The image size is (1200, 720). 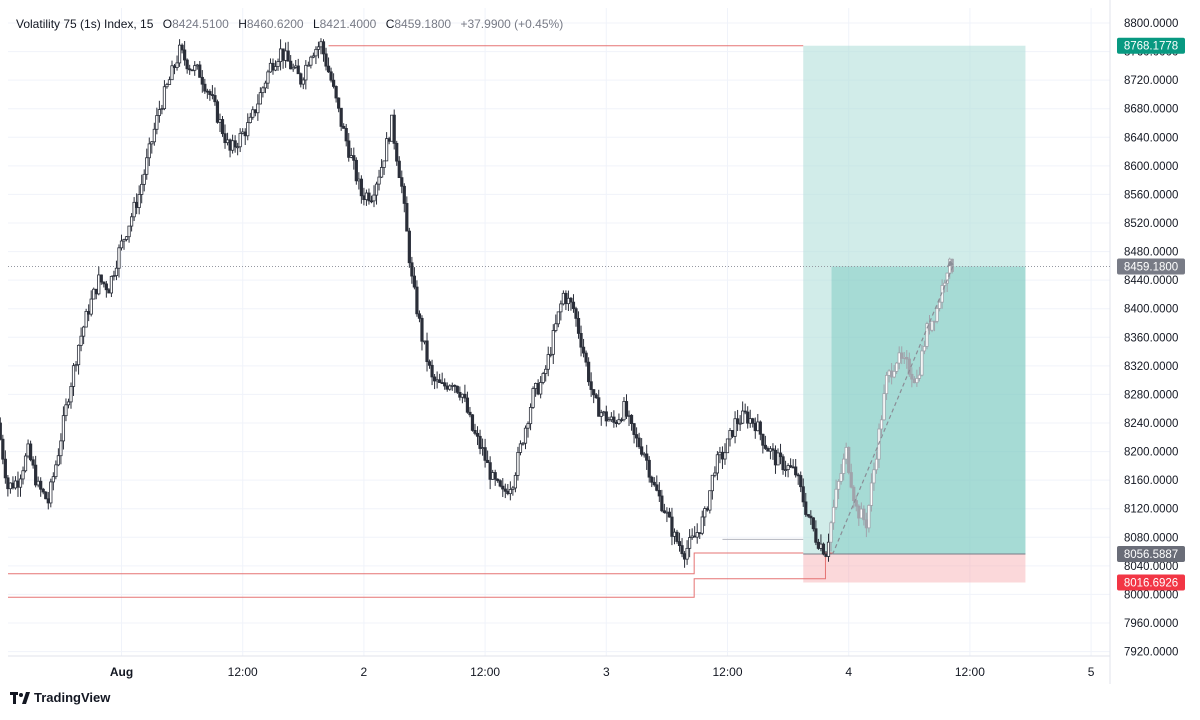 I want to click on x-tick-label: 3, so click(x=606, y=672).